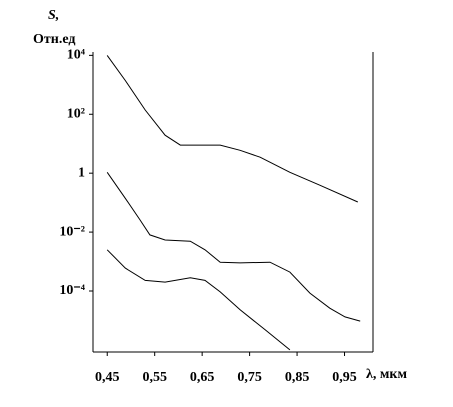 The height and width of the screenshot is (407, 453). I want to click on y-tick-label: 10⁴, so click(76, 55).